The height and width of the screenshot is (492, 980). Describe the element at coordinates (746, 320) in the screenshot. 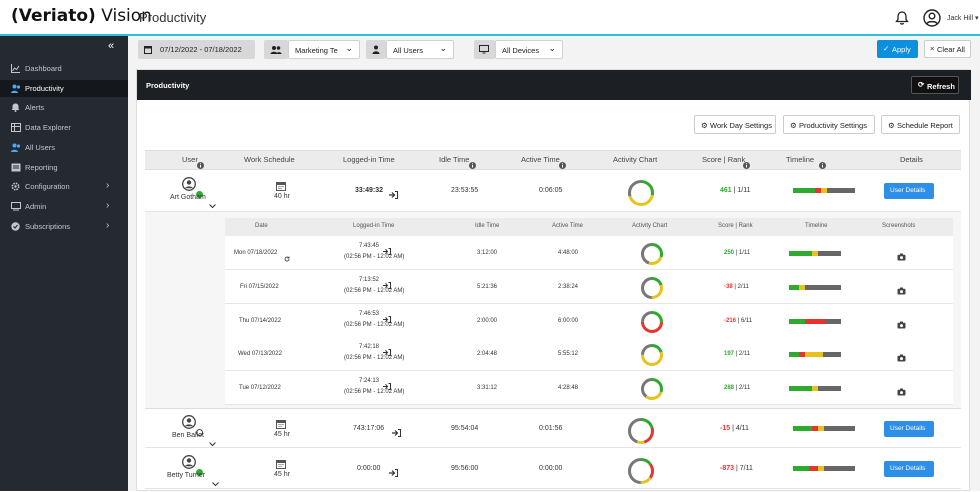

I see `rank-value: 6/11` at that location.